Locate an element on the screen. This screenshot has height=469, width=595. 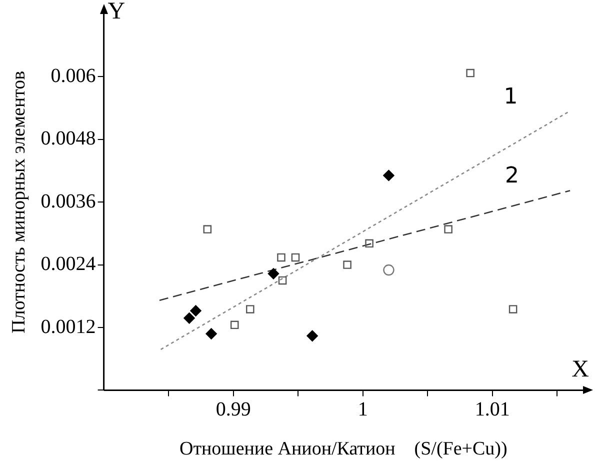
y-tick-label: 0.0036 is located at coordinates (68, 201).